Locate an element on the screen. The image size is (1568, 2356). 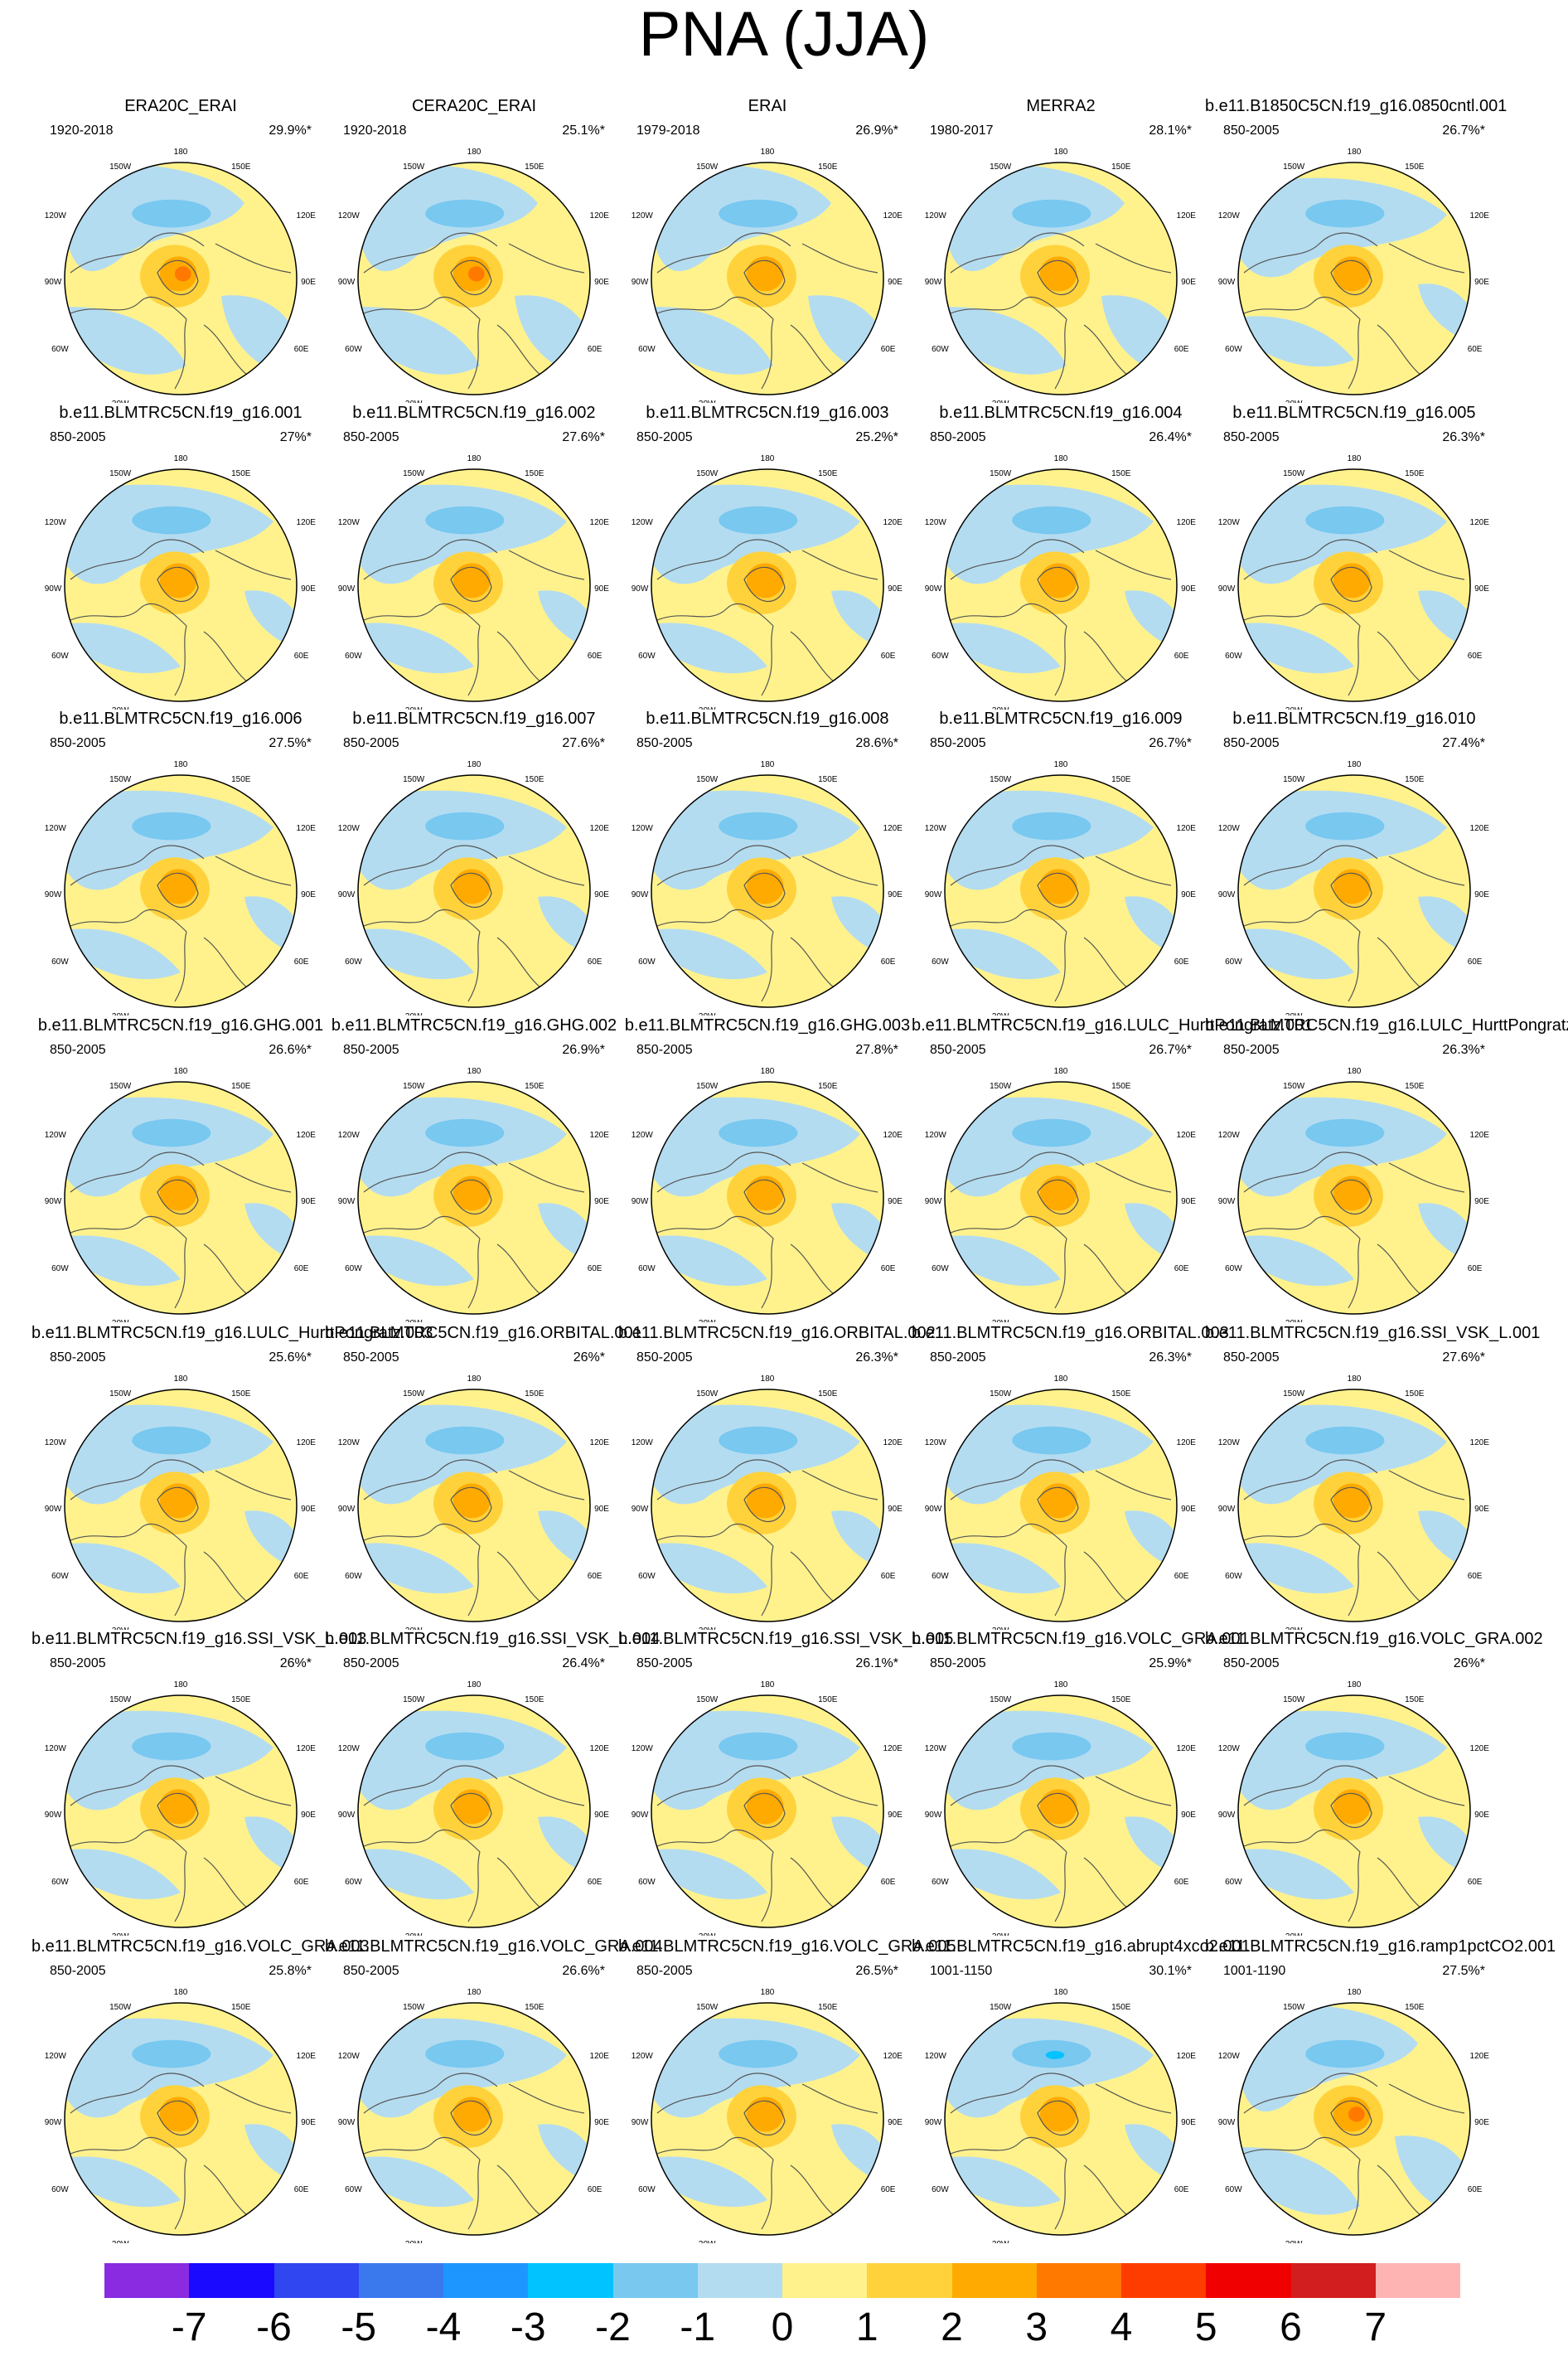
longitude-label: 120W is located at coordinates (349, 1135).